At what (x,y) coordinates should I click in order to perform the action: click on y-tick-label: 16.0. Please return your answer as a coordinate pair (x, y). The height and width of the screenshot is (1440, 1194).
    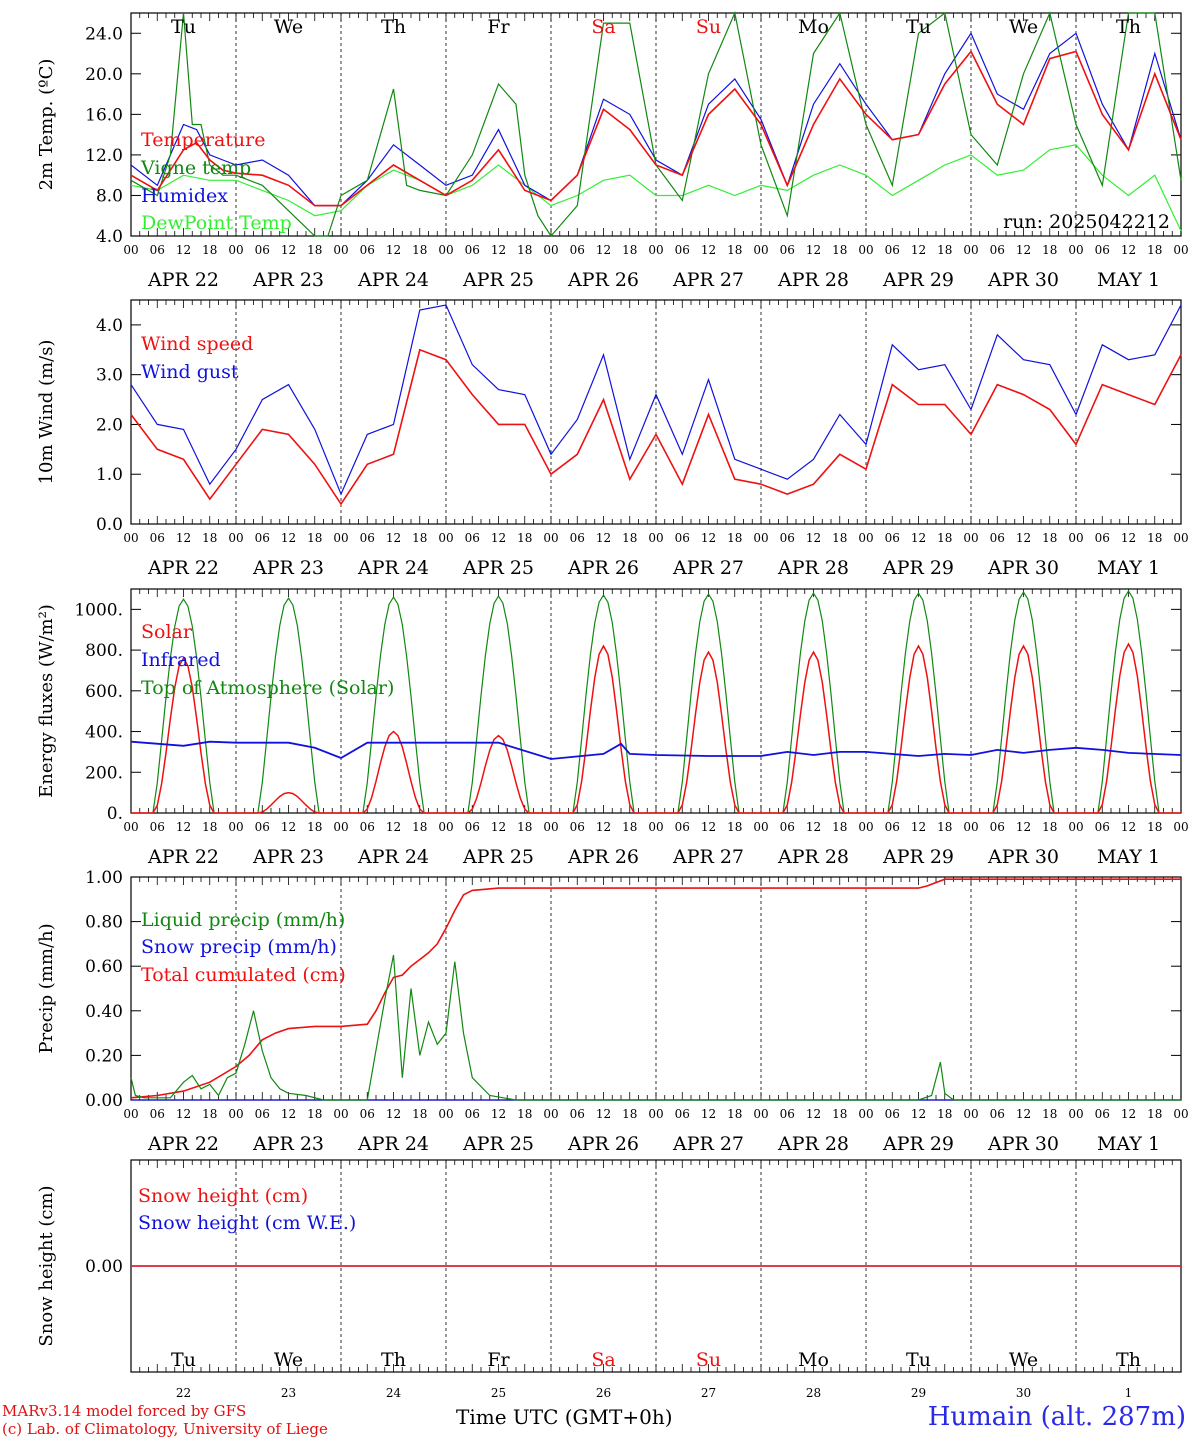
    Looking at the image, I should click on (104, 115).